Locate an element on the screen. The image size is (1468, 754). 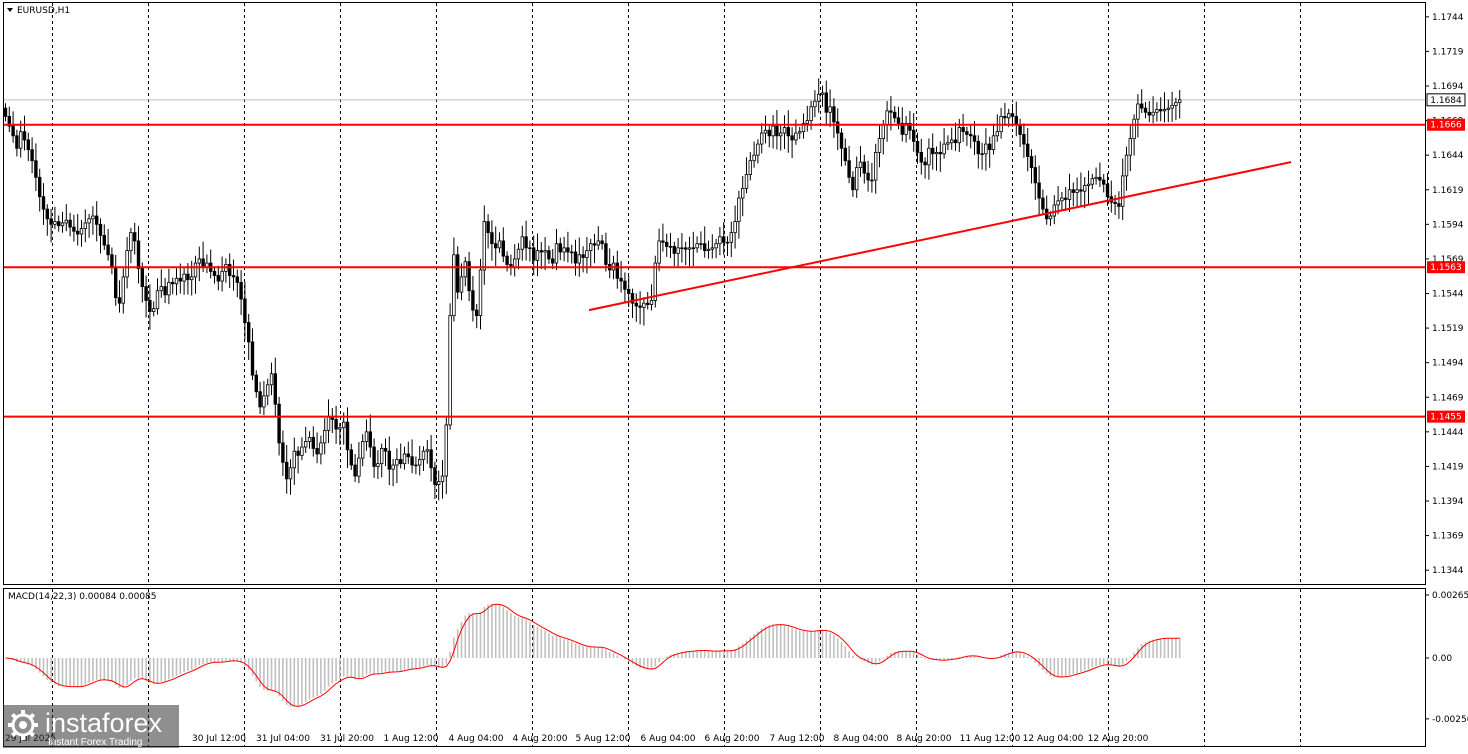
trendline is located at coordinates (940, 236).